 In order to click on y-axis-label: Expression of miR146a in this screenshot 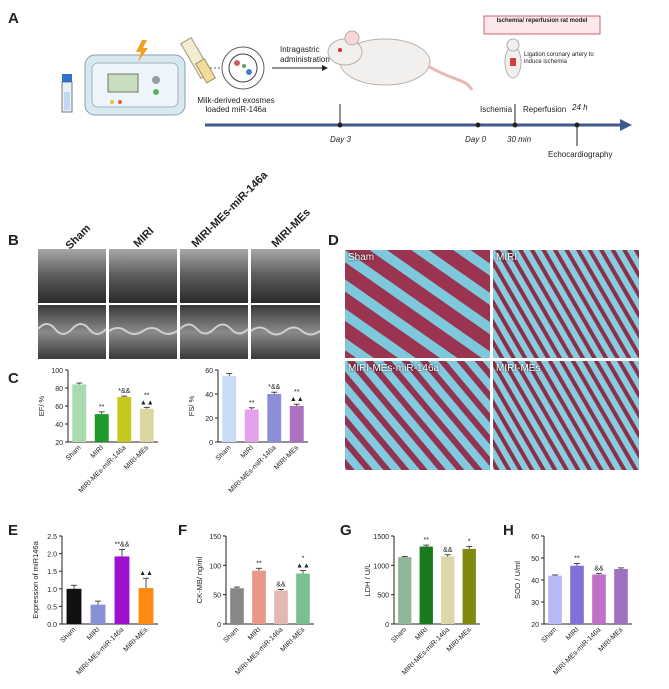, I will do `click(35, 579)`.